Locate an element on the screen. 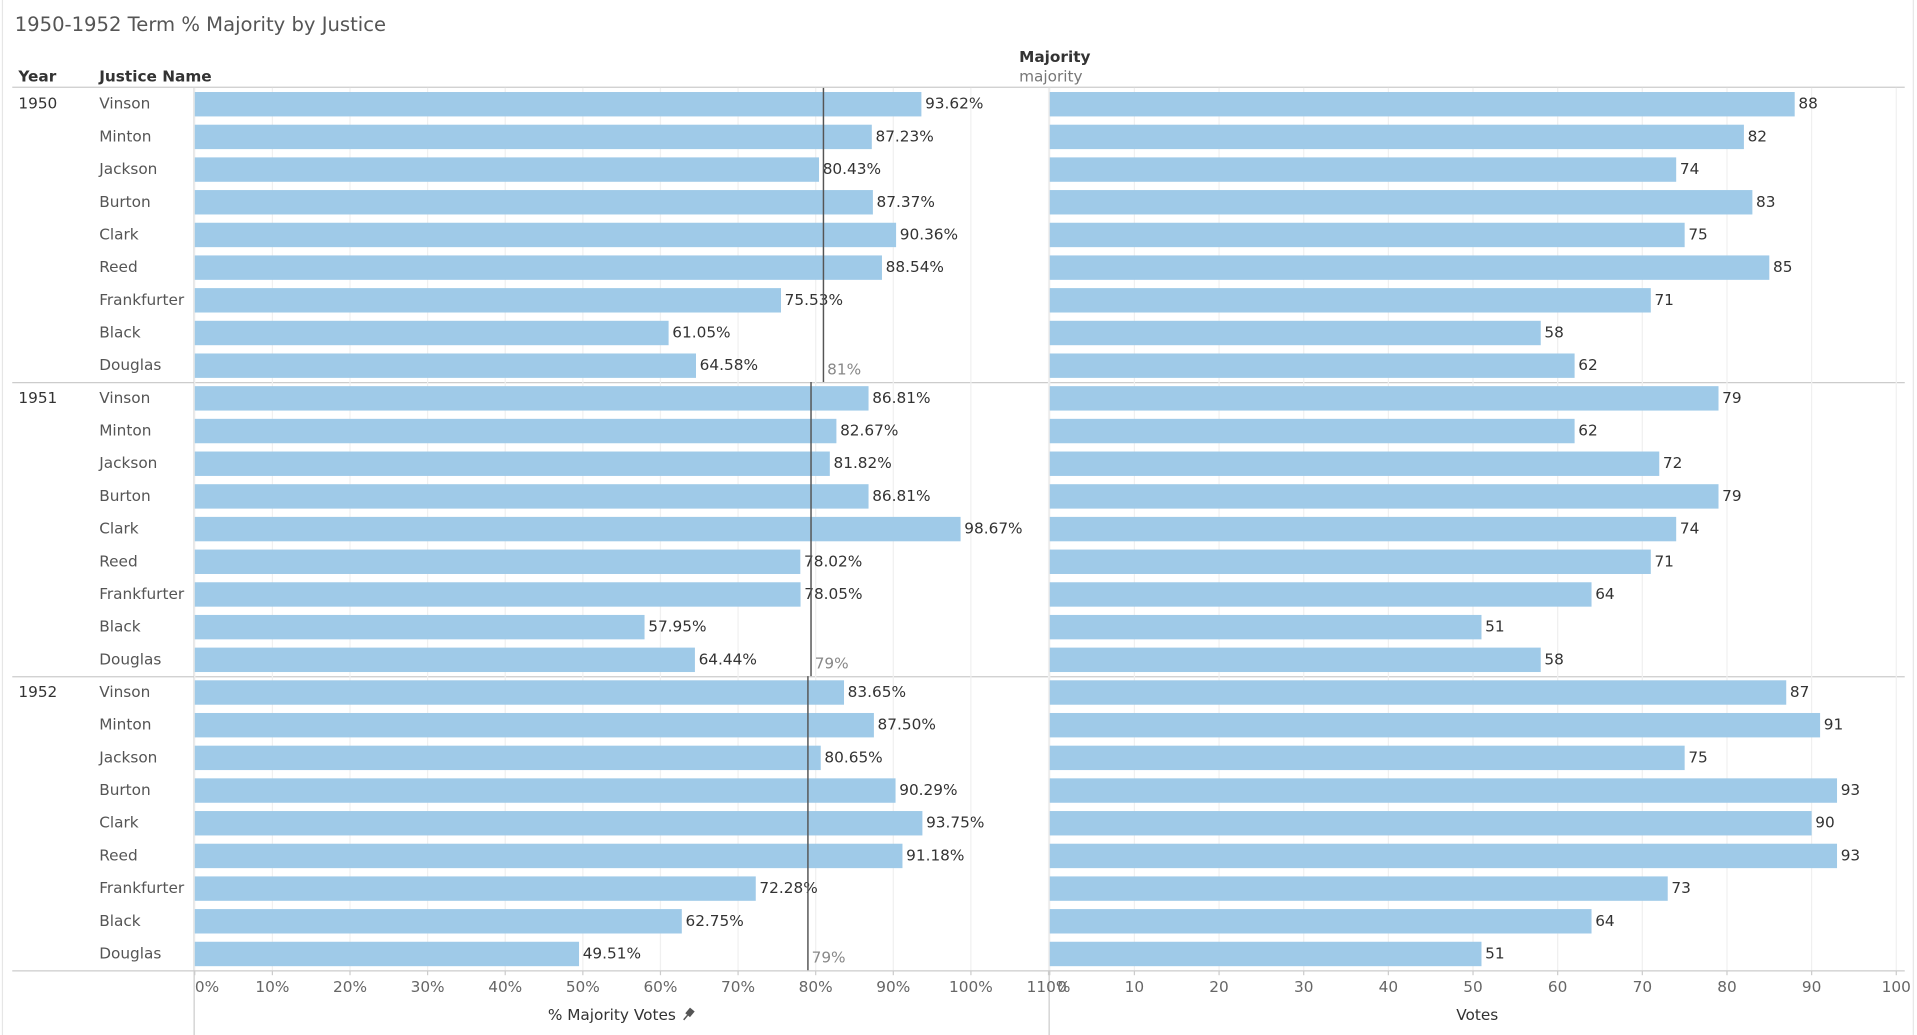 This screenshot has height=1035, width=1917. x-tick-label: 0% is located at coordinates (207, 987).